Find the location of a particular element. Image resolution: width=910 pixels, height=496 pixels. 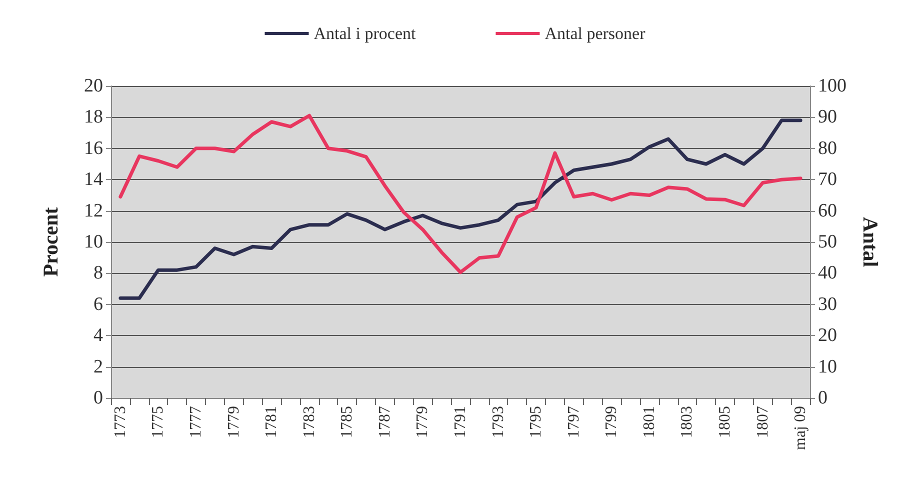

y-tick-label: 14 is located at coordinates (94, 179).